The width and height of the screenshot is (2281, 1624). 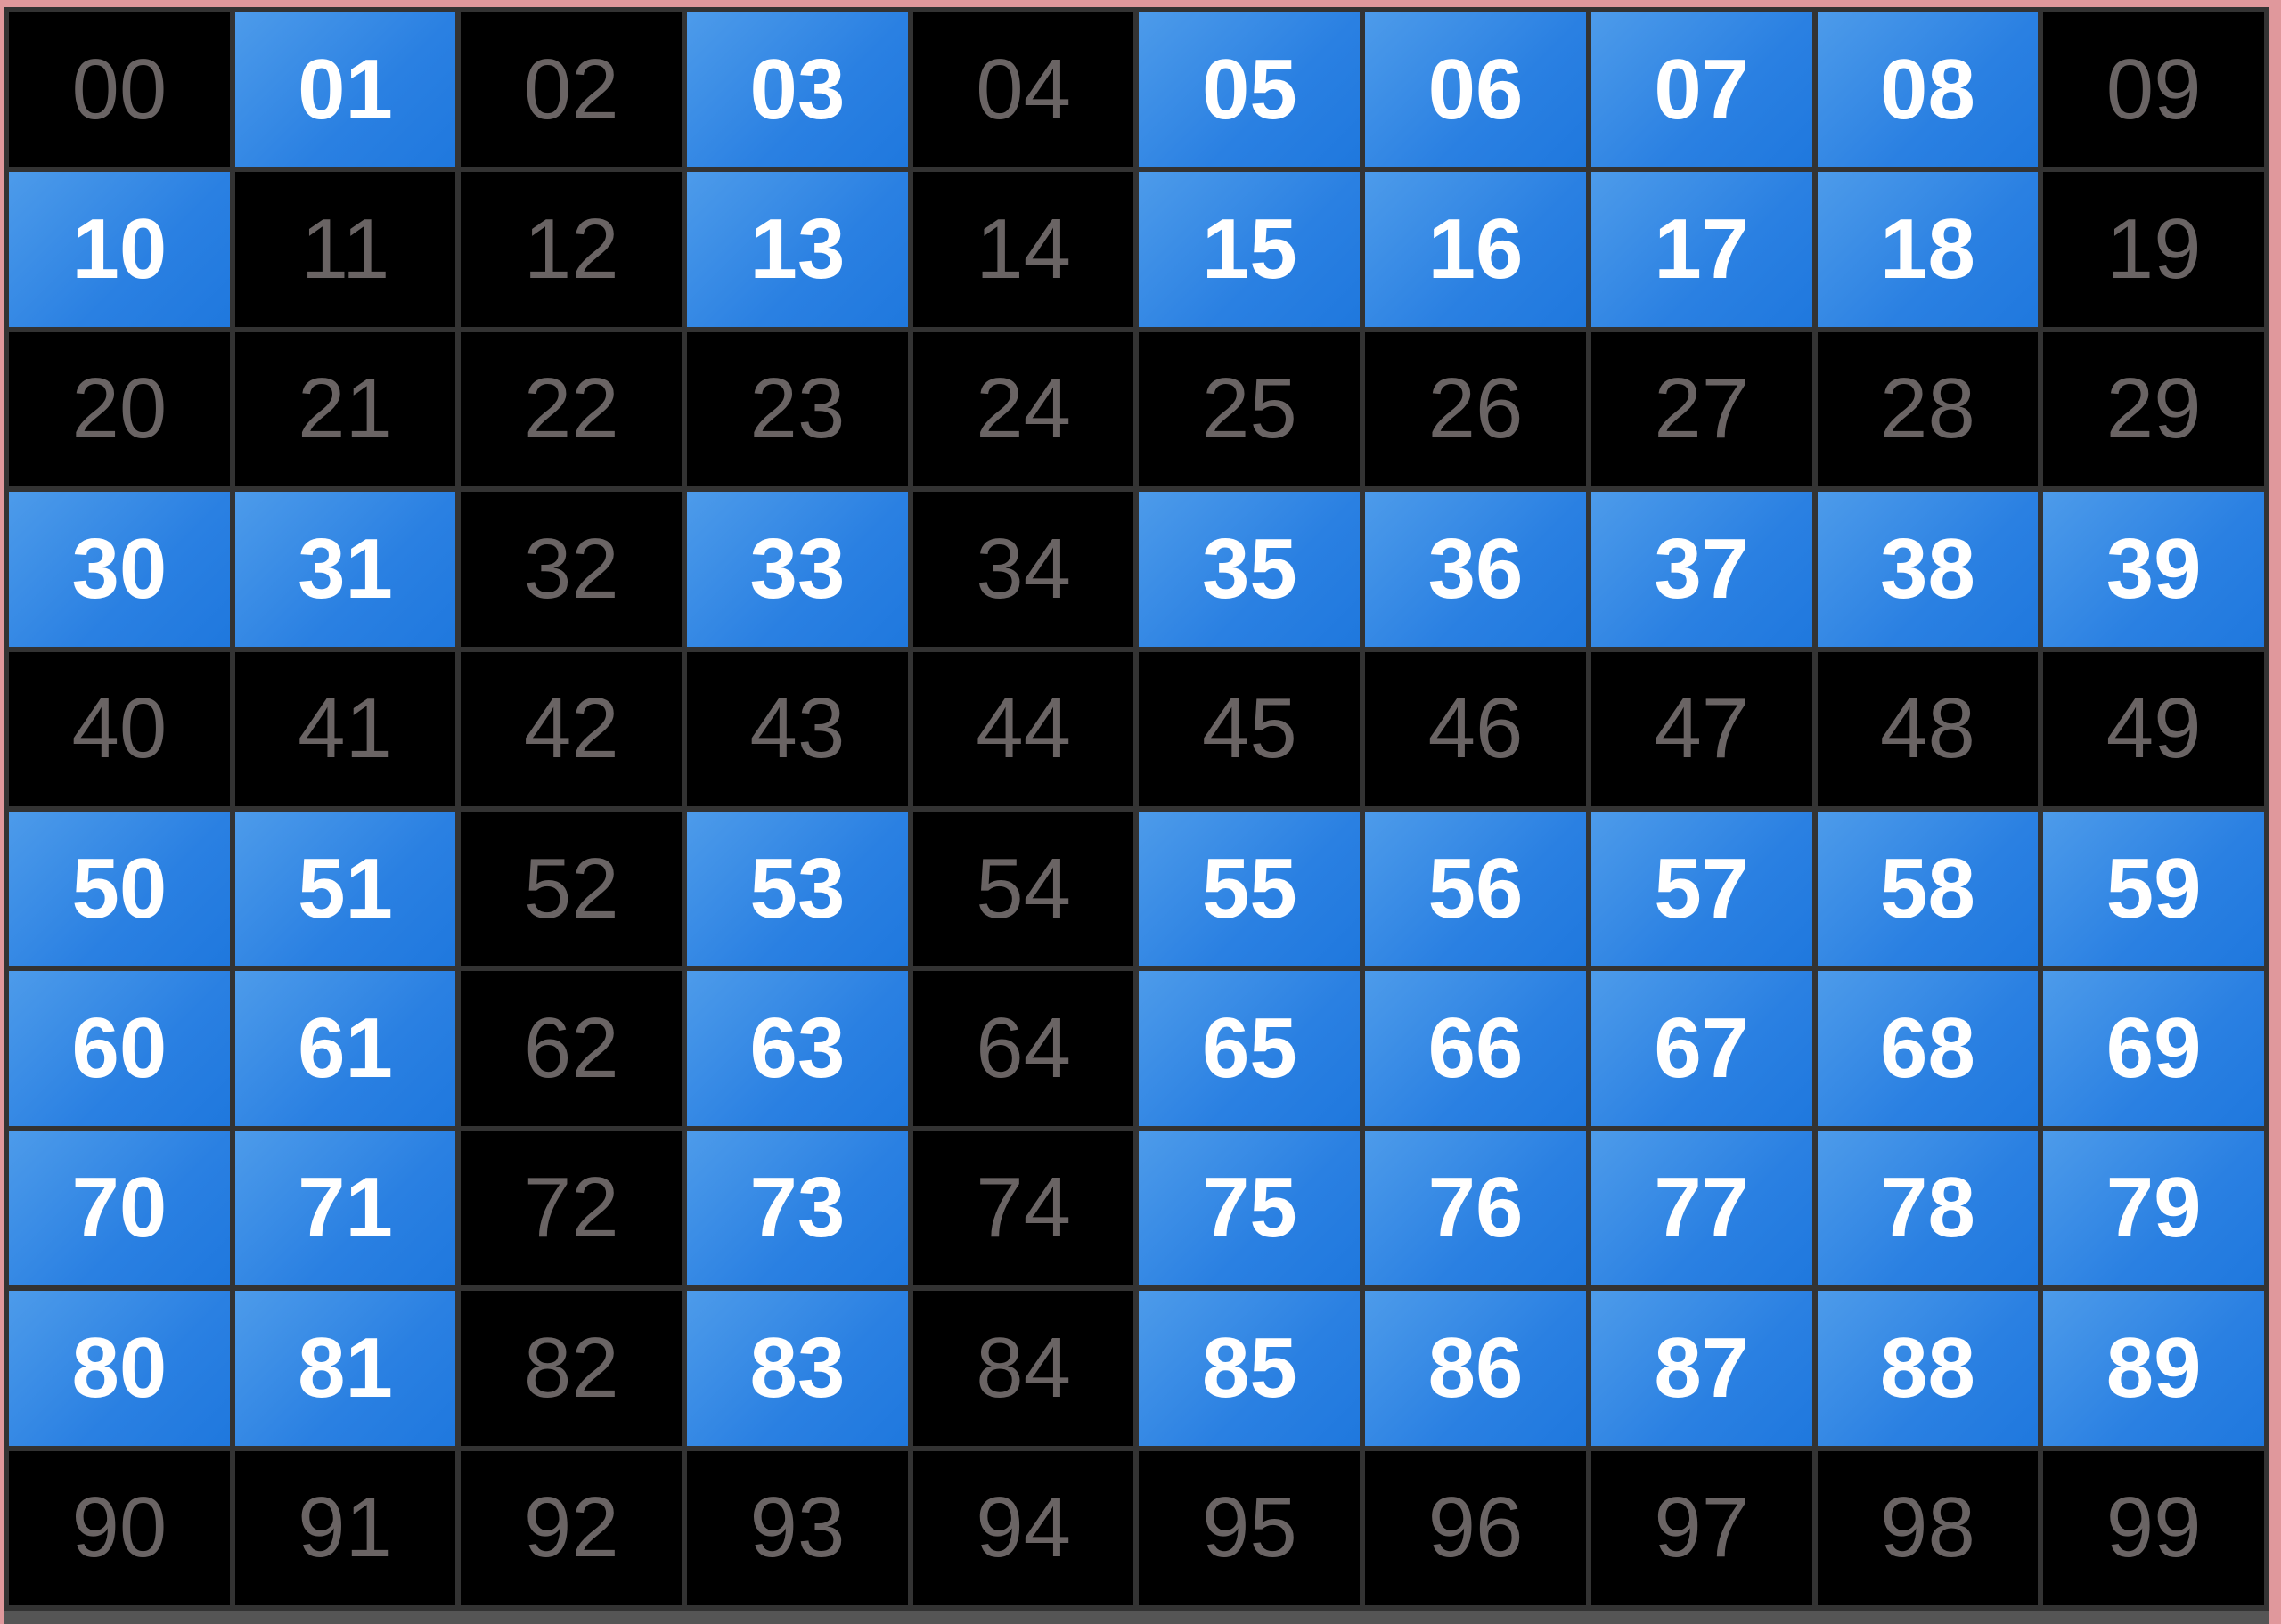 What do you see at coordinates (119, 1048) in the screenshot?
I see `grid-cell-60: 60` at bounding box center [119, 1048].